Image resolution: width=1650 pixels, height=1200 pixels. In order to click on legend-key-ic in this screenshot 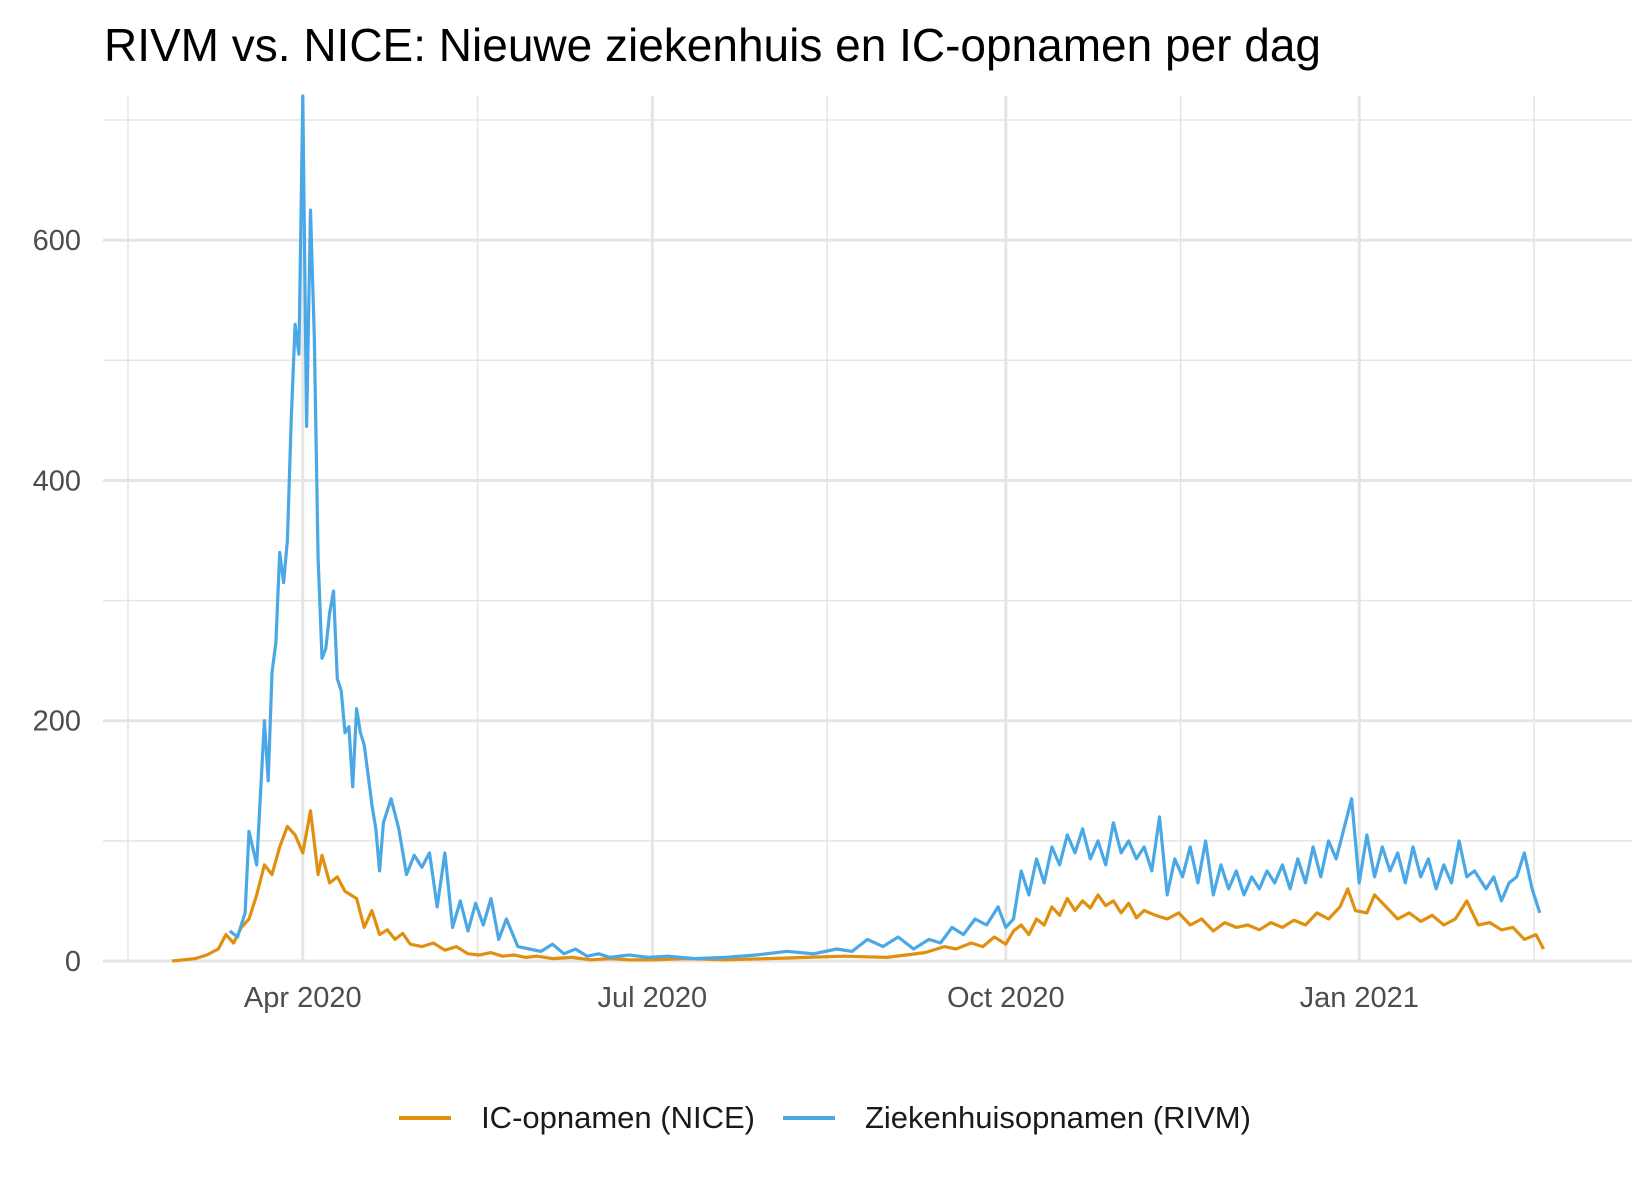, I will do `click(425, 1118)`.